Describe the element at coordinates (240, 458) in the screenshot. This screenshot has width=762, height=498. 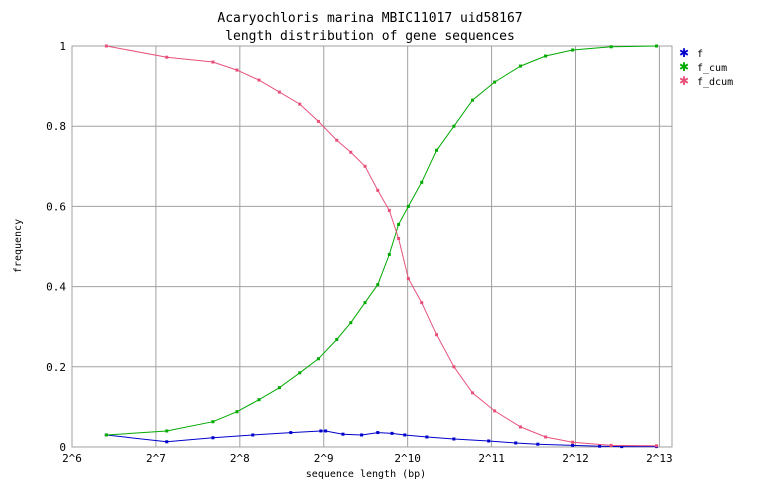
I see `x-tick-label: 2^8` at that location.